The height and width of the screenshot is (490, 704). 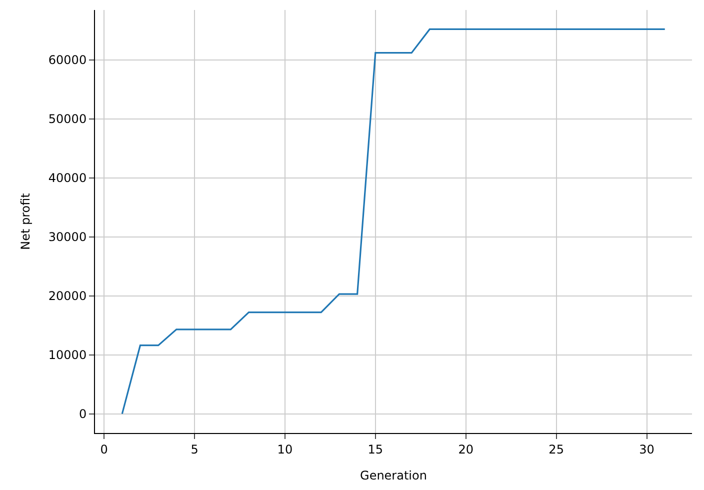 I want to click on y-tick-label: 60000, so click(x=67, y=60).